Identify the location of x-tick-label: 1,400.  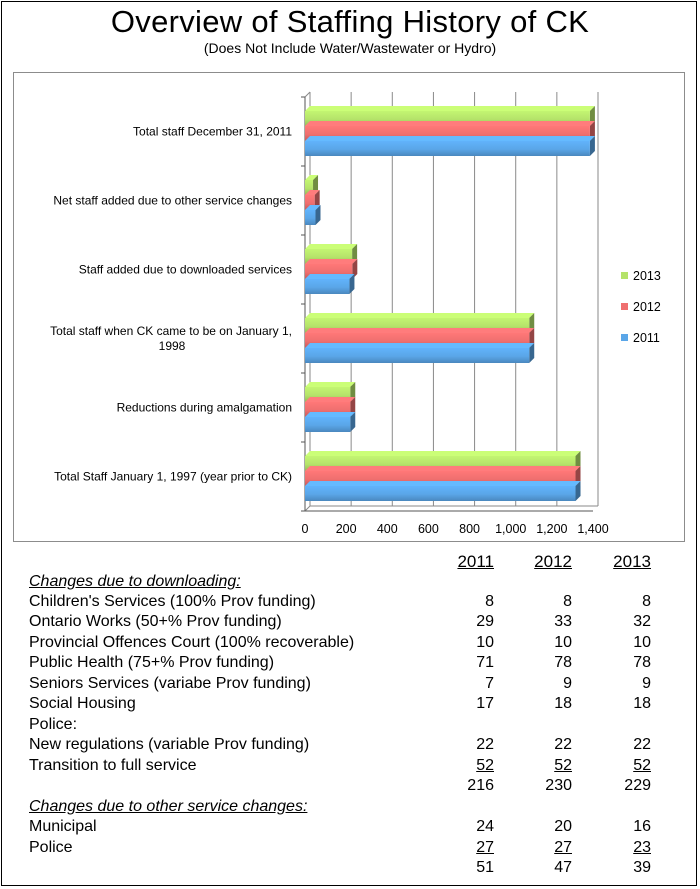
(592, 529).